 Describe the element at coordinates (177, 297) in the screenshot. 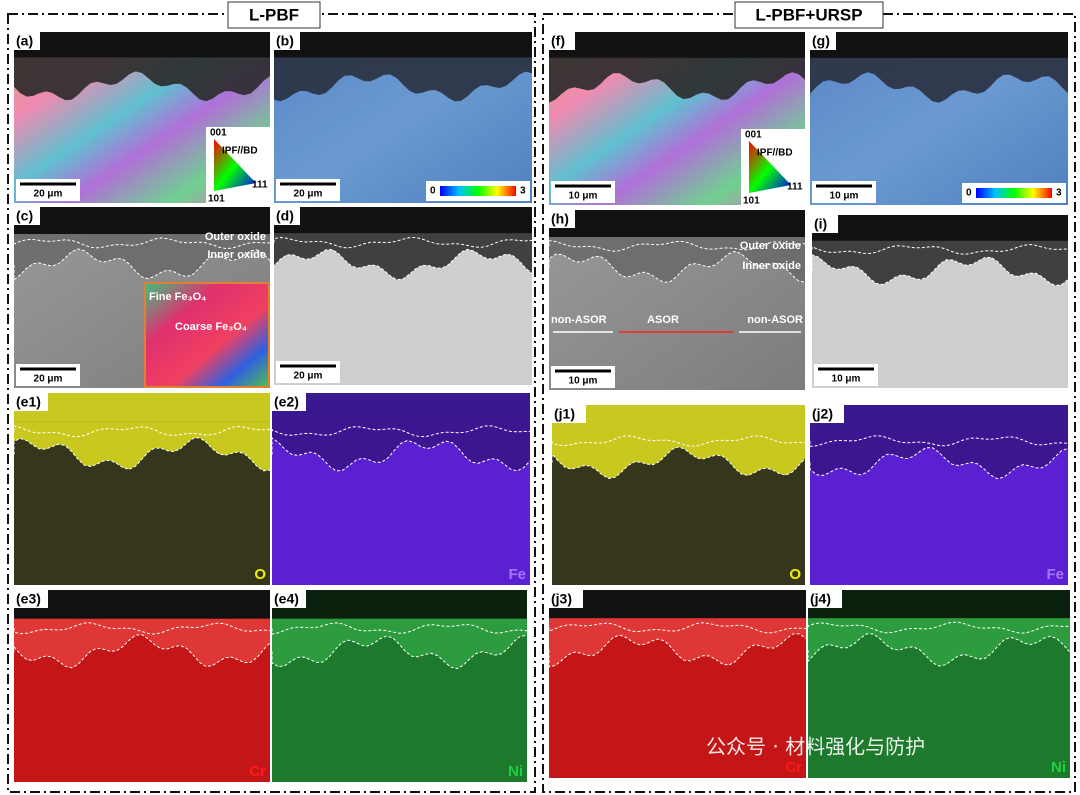

I see `inset-label: Fine Fe₃O₄` at that location.